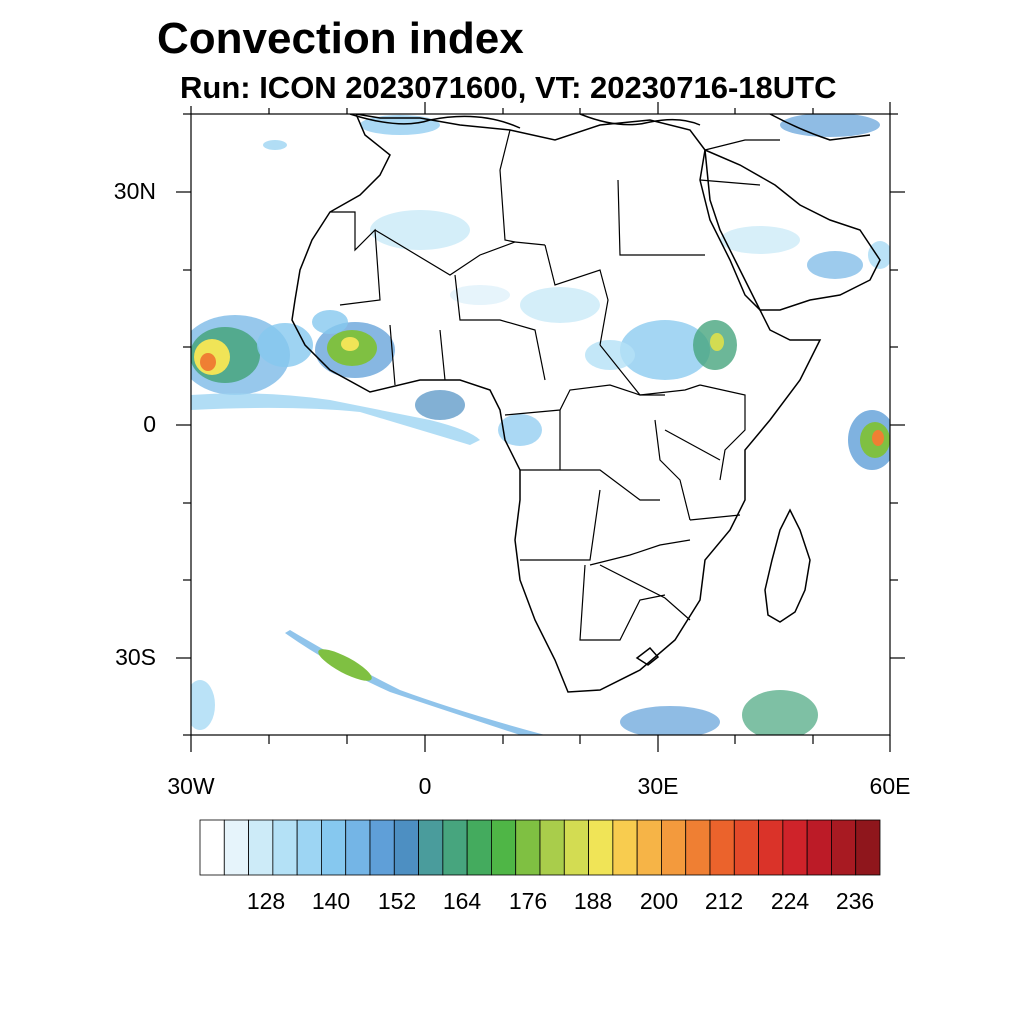  What do you see at coordinates (340, 38) in the screenshot?
I see `chart-title: Convection index` at bounding box center [340, 38].